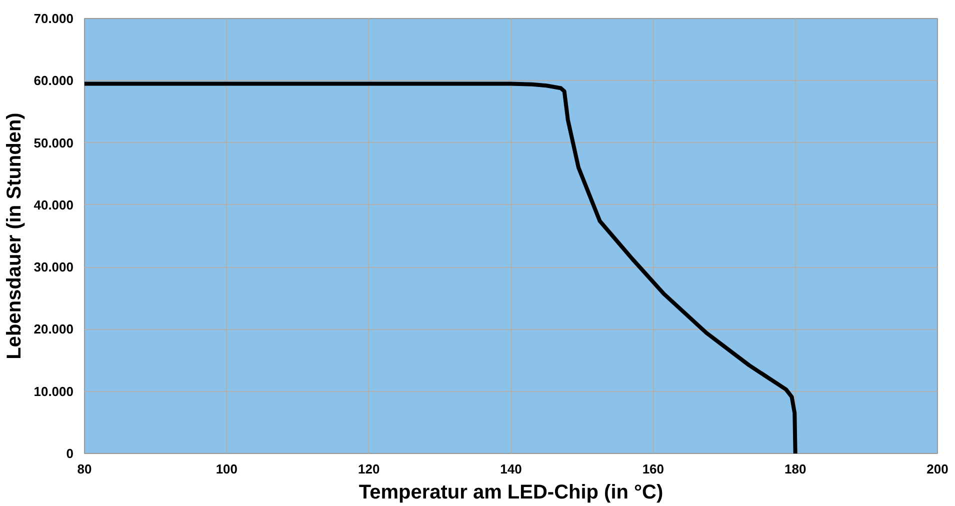  What do you see at coordinates (54, 391) in the screenshot?
I see `y-tick-label: 10.000` at bounding box center [54, 391].